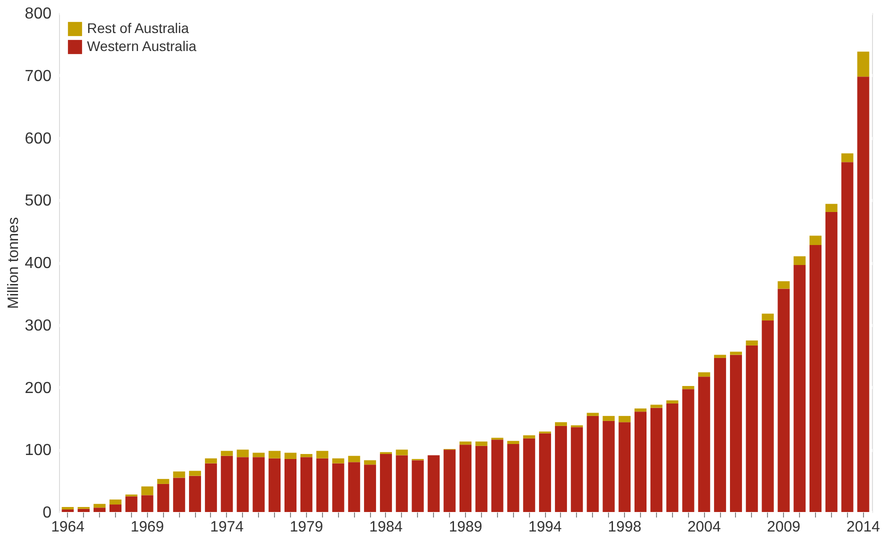  What do you see at coordinates (38, 201) in the screenshot?
I see `y-tick-label: 500` at bounding box center [38, 201].